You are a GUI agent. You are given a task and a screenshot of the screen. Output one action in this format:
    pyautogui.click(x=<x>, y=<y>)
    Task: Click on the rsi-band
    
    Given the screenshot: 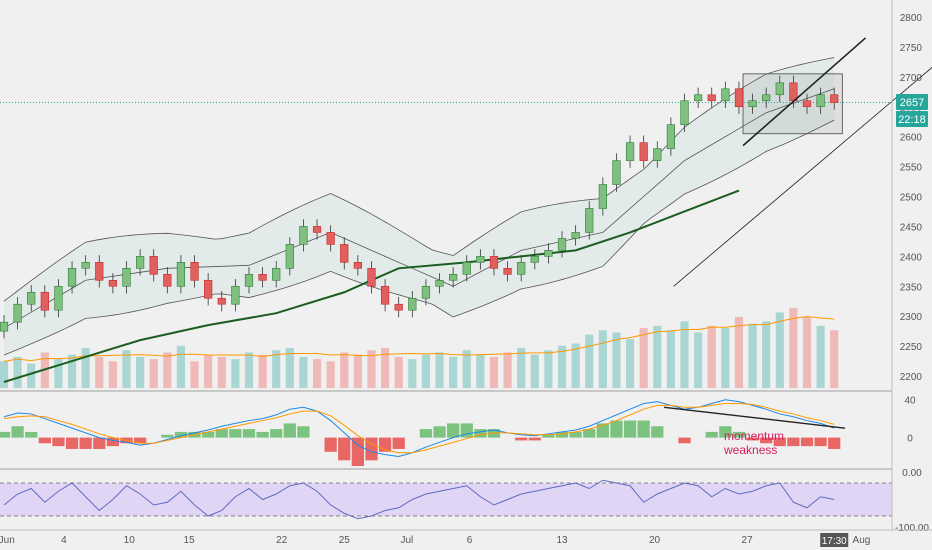 What is the action you would take?
    pyautogui.click(x=446, y=499)
    